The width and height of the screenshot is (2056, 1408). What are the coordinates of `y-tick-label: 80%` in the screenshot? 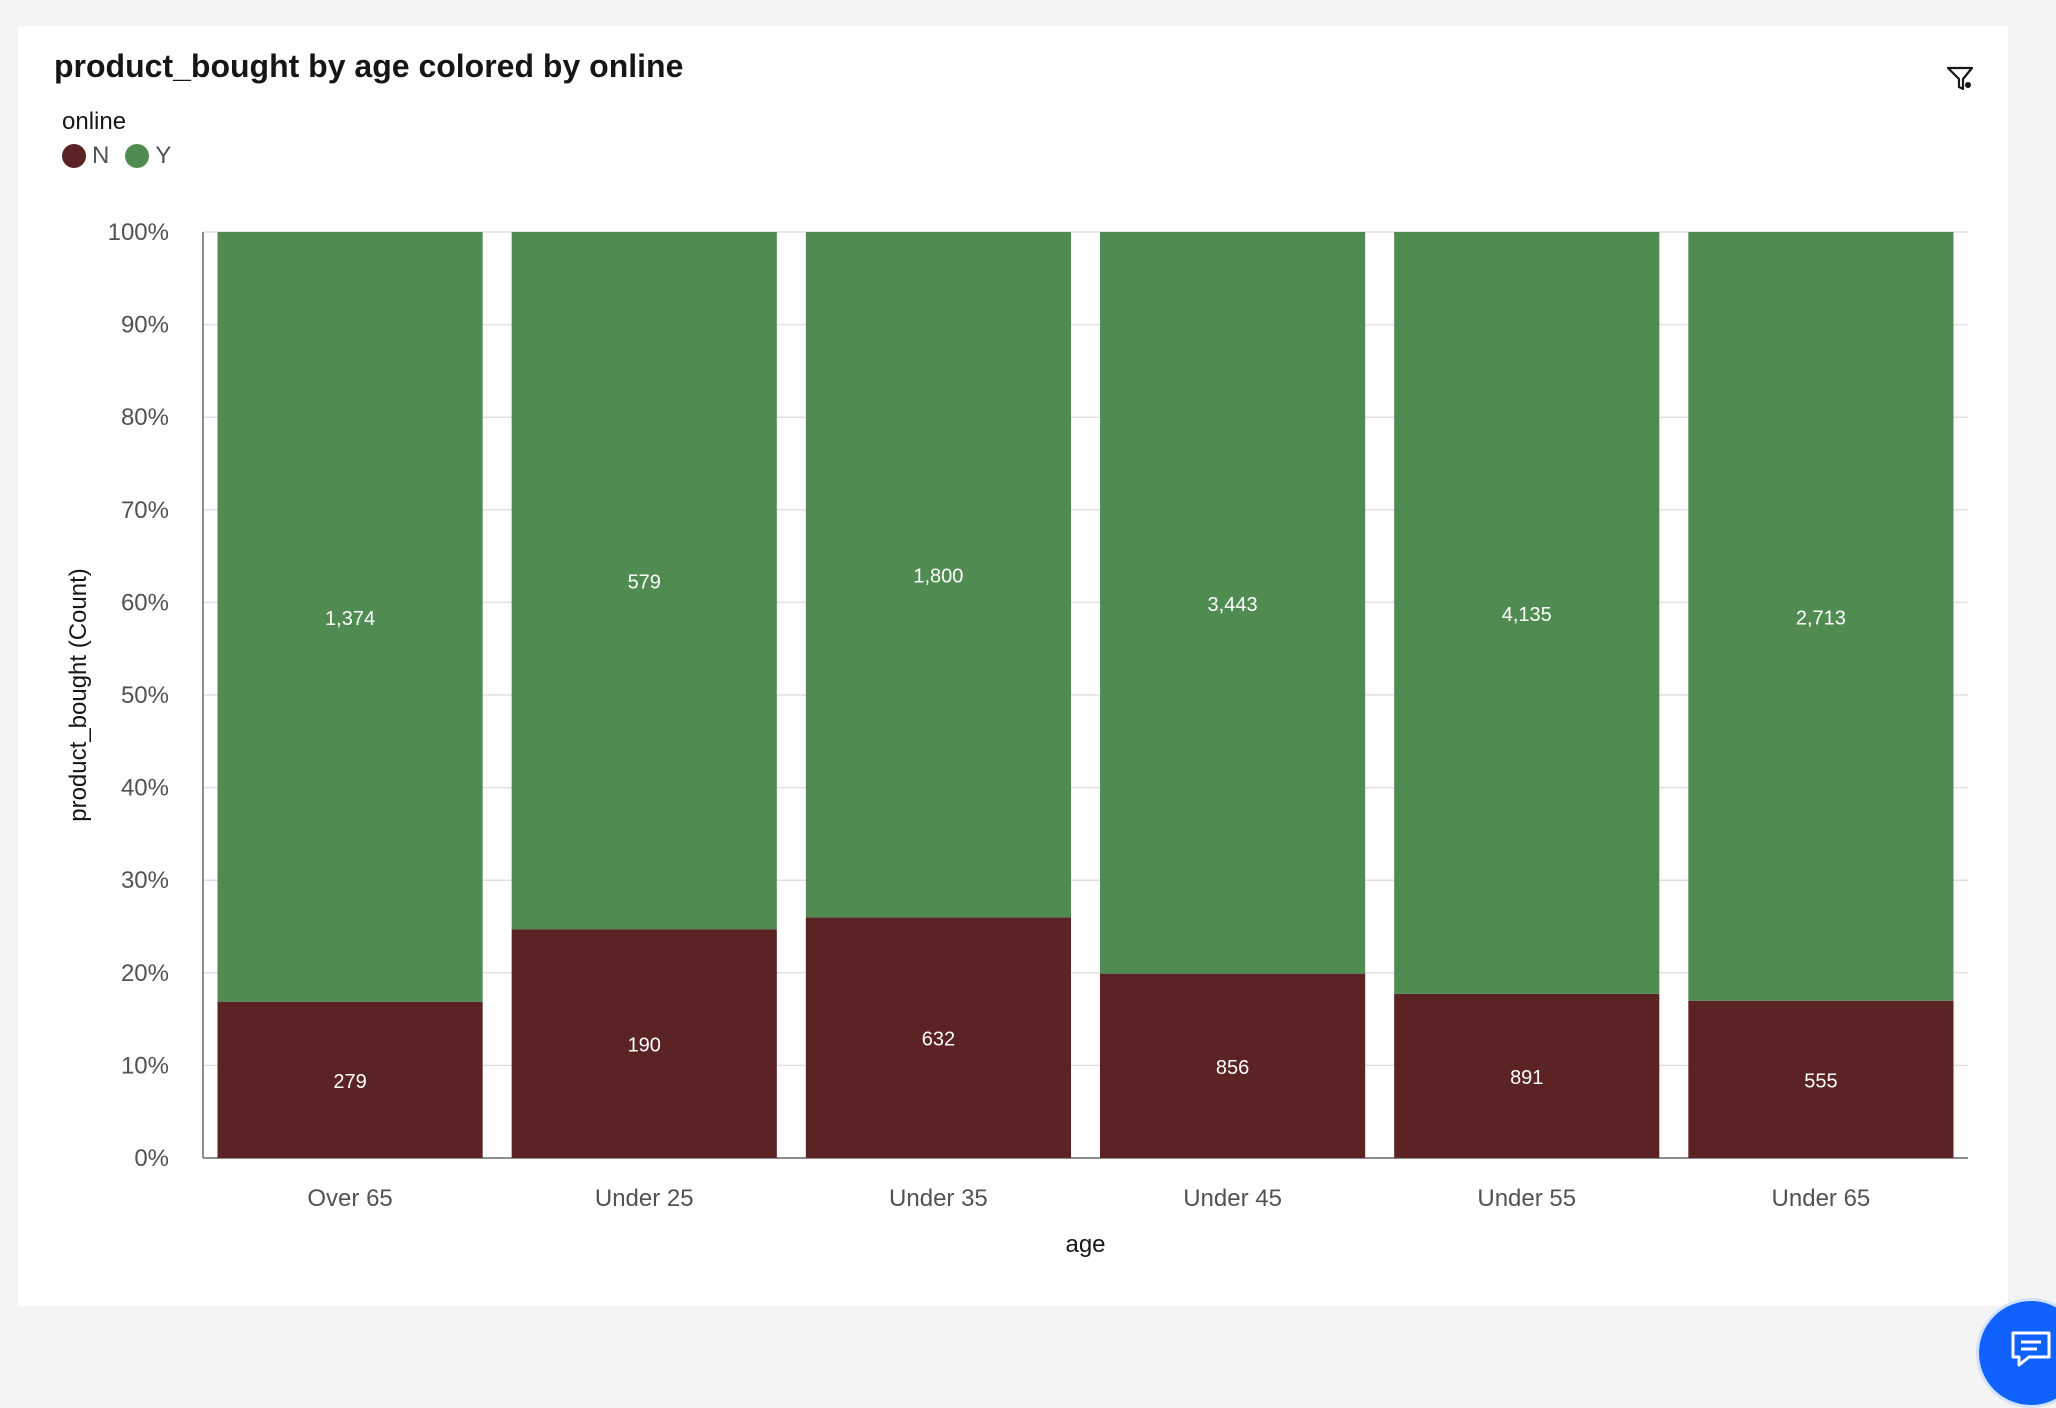 It's located at (145, 417).